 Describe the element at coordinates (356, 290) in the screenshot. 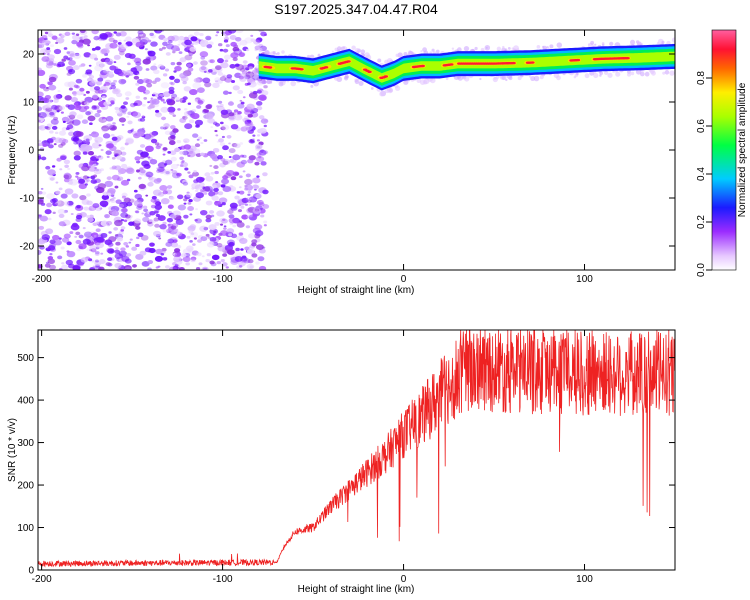

I see `spectrogram-x-label: Height of straight line (km)` at that location.